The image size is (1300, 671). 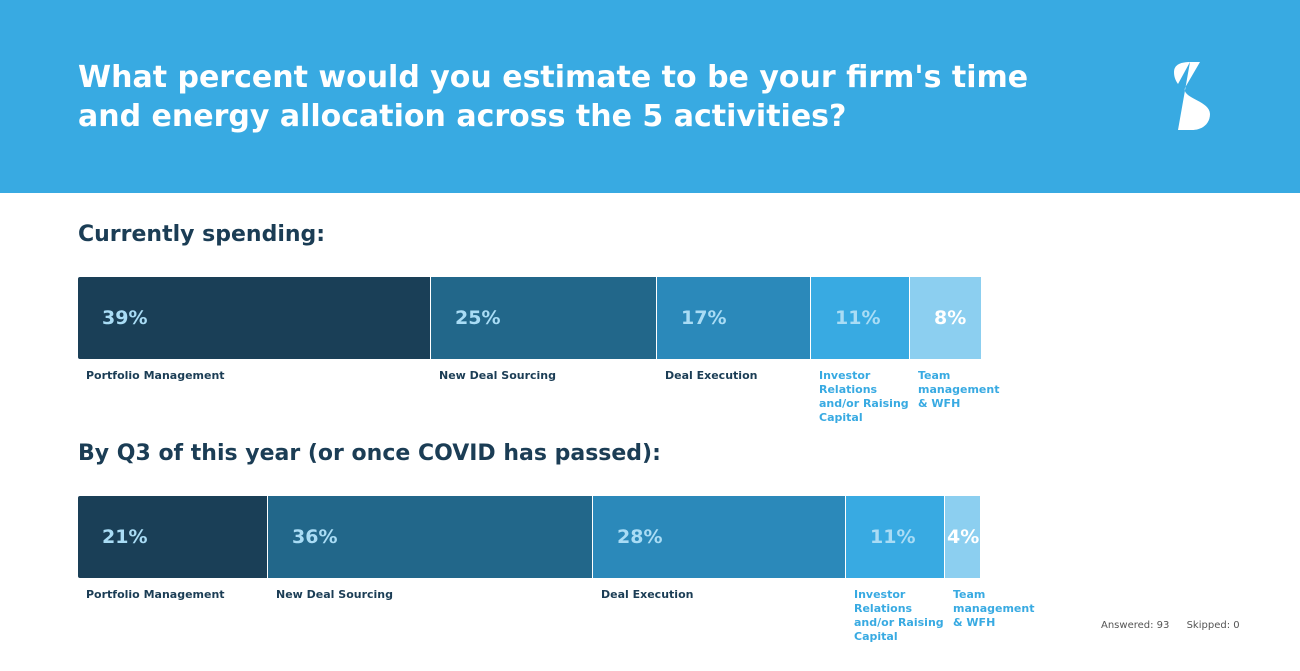 What do you see at coordinates (125, 537) in the screenshot?
I see `bar-value-label: 21%` at bounding box center [125, 537].